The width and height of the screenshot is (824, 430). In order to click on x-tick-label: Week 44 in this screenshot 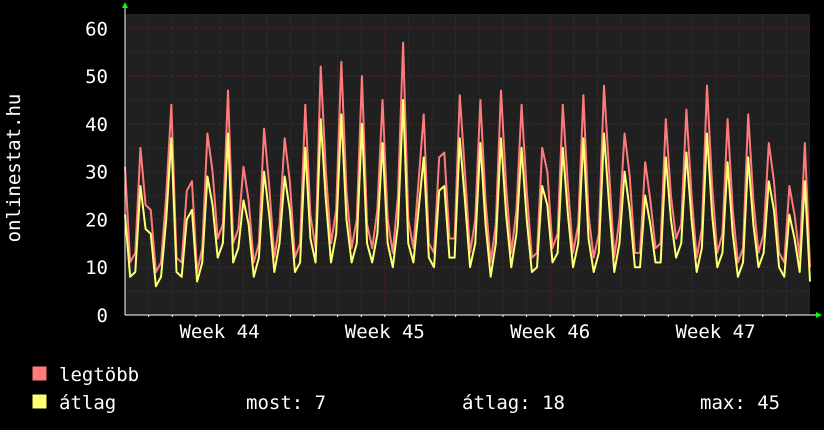, I will do `click(219, 332)`.